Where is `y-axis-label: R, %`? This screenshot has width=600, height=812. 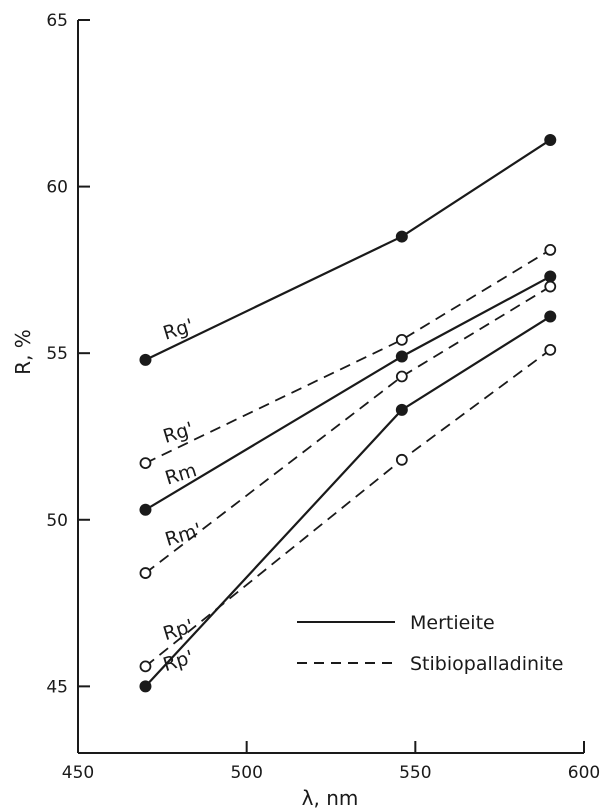
y-axis-label: R, % is located at coordinates (23, 352).